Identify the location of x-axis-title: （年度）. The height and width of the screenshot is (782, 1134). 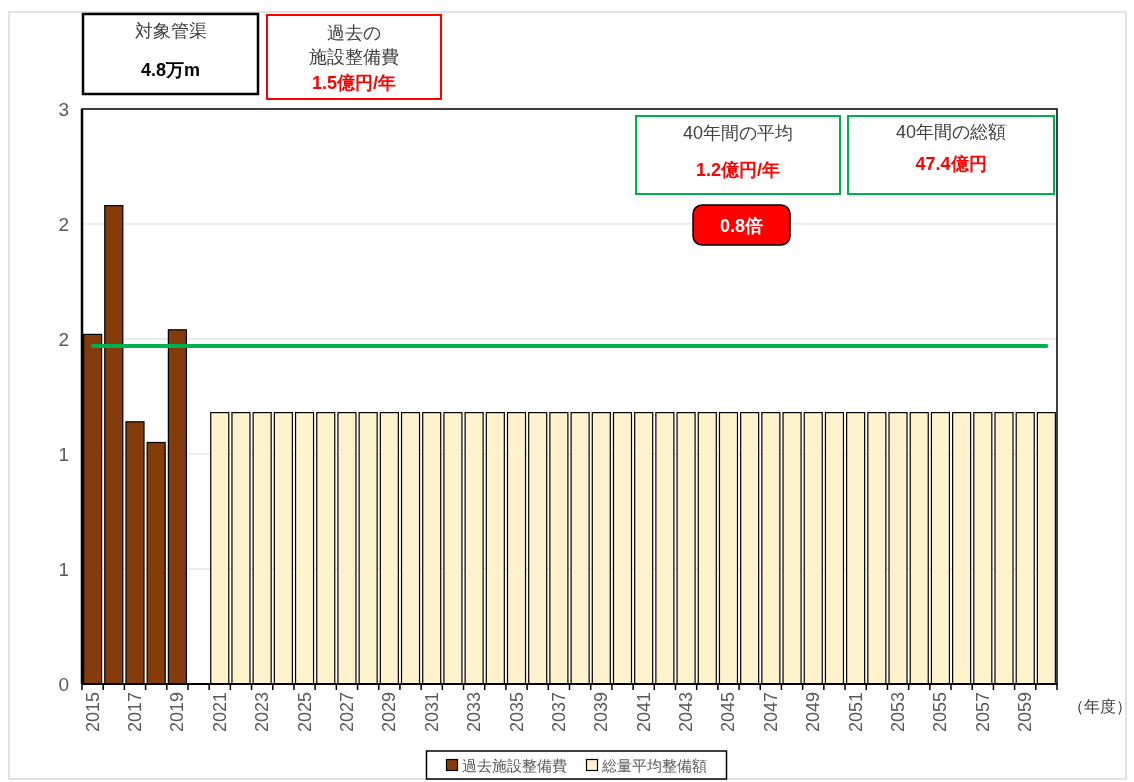
(1100, 706).